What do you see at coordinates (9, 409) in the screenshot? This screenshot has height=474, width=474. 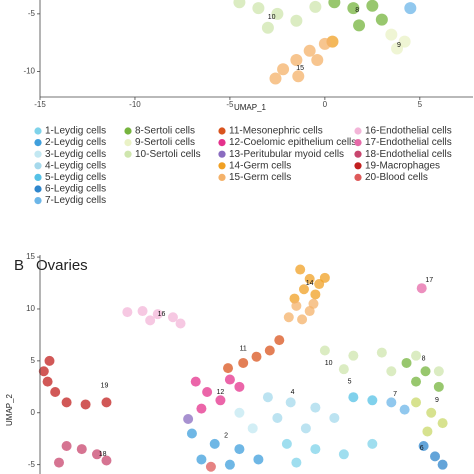 I see `y-axis-label: UMAP_2` at bounding box center [9, 409].